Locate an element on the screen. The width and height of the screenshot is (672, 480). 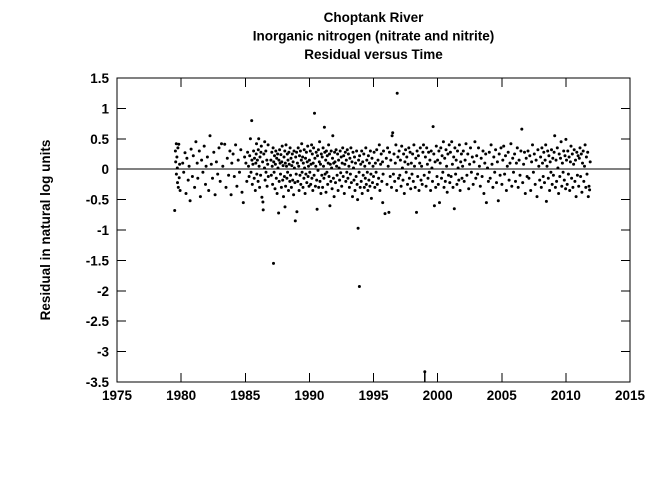
y-tick-label: -3.5 is located at coordinates (98, 382).